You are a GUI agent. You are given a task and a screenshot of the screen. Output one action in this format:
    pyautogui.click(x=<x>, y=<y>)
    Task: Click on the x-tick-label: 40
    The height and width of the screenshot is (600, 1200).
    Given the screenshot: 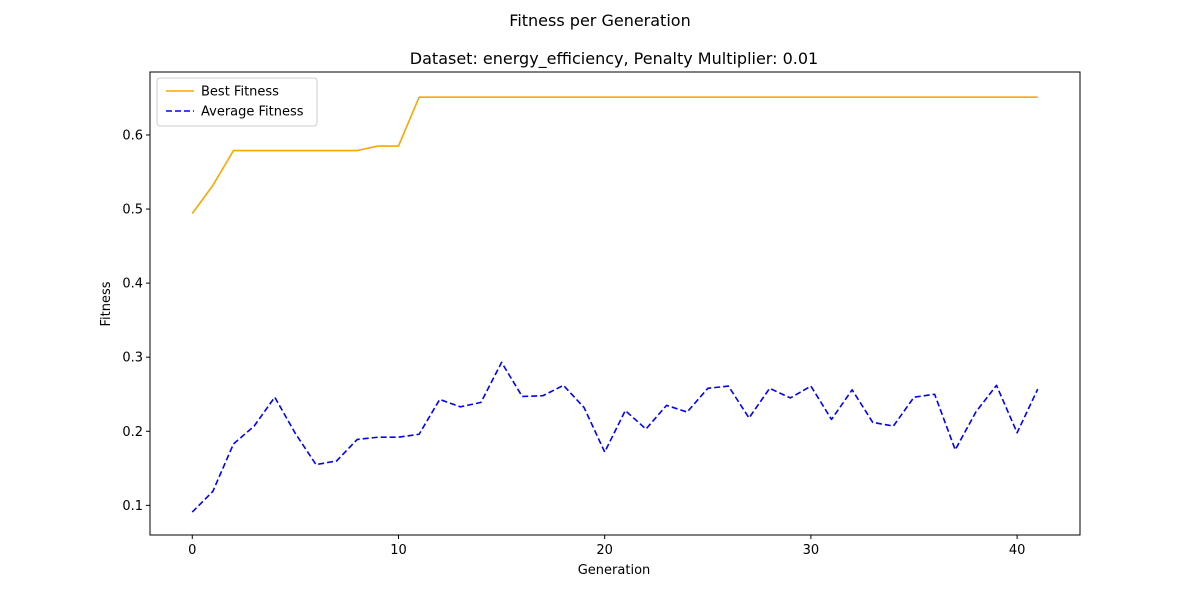 What is the action you would take?
    pyautogui.click(x=1017, y=550)
    